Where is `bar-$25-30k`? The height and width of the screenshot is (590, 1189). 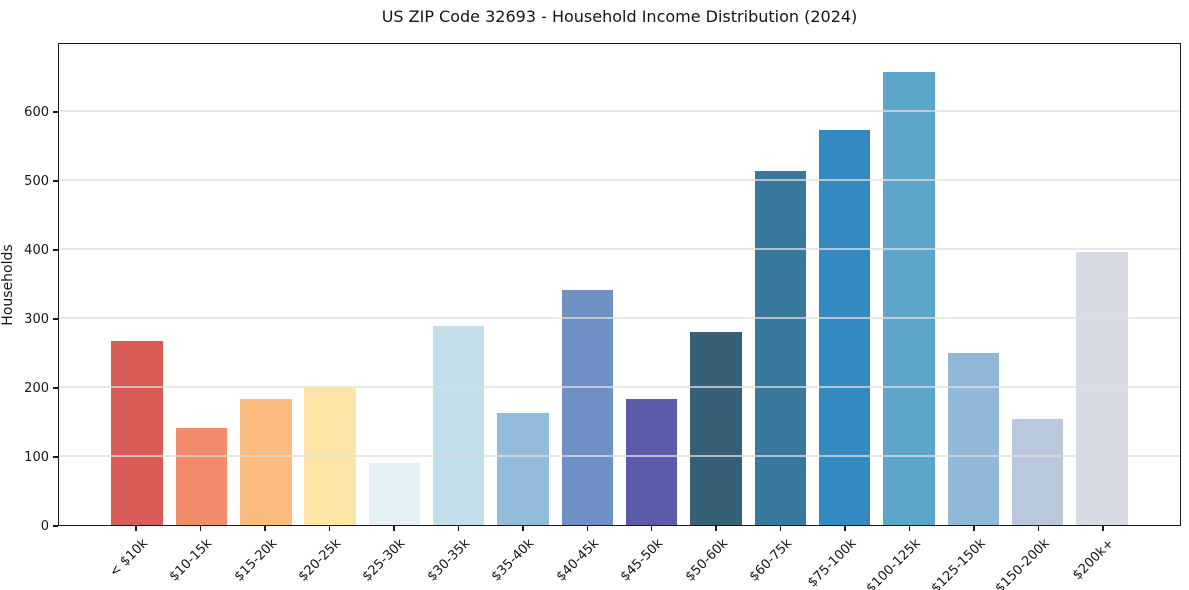
bar-$25-30k is located at coordinates (394, 494).